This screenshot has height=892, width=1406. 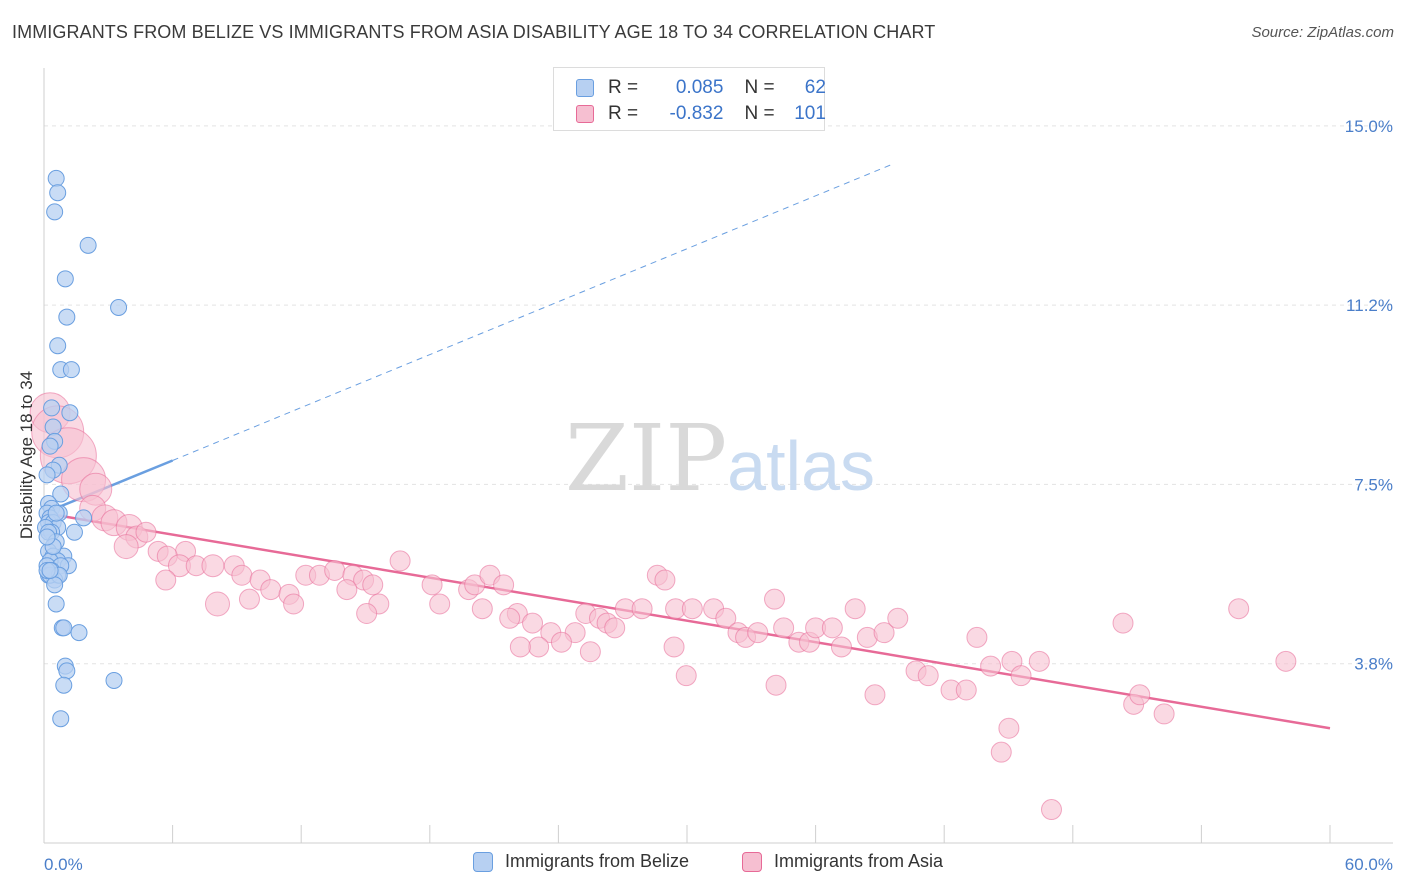 What do you see at coordinates (1369, 864) in the screenshot?
I see `x-tick-label-max: 60.0%` at bounding box center [1369, 864].